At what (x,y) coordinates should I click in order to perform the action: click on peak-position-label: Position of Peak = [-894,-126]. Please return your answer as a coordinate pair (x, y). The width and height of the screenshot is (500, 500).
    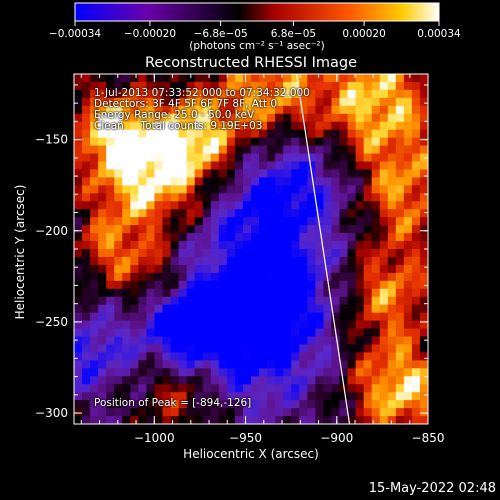
    Looking at the image, I should click on (173, 403).